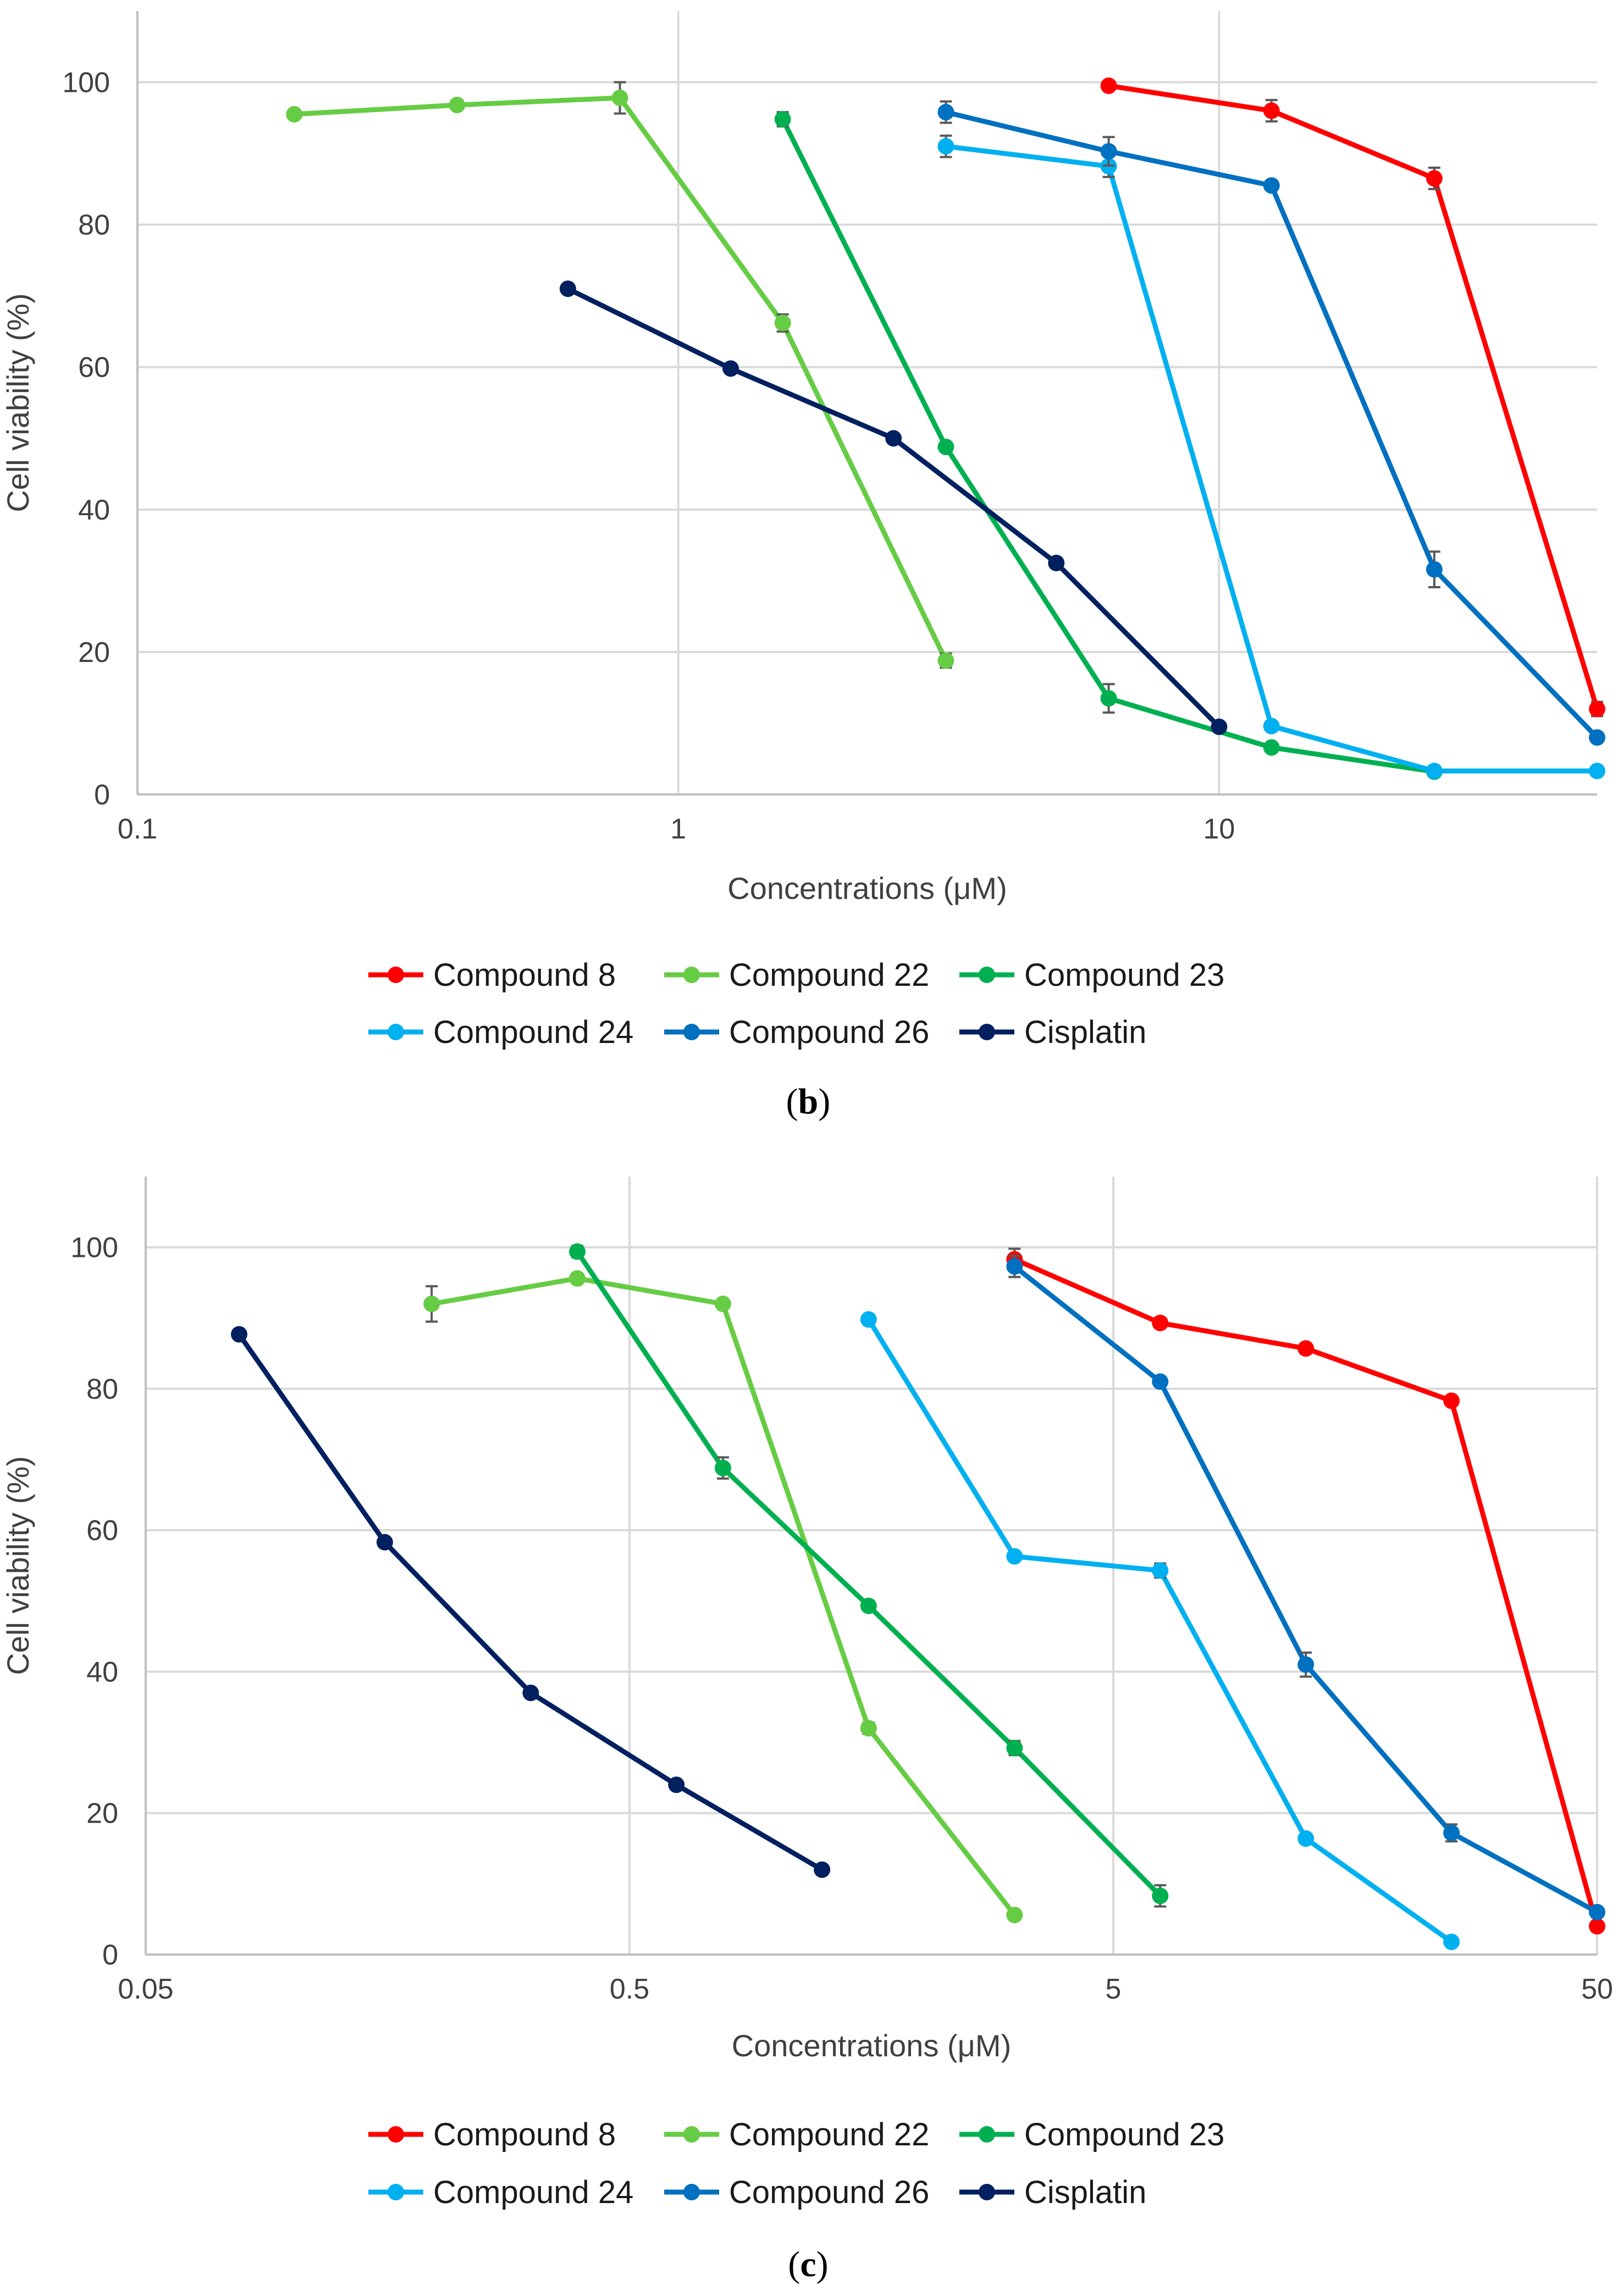  What do you see at coordinates (808, 2264) in the screenshot?
I see `panel-caption: (c)` at bounding box center [808, 2264].